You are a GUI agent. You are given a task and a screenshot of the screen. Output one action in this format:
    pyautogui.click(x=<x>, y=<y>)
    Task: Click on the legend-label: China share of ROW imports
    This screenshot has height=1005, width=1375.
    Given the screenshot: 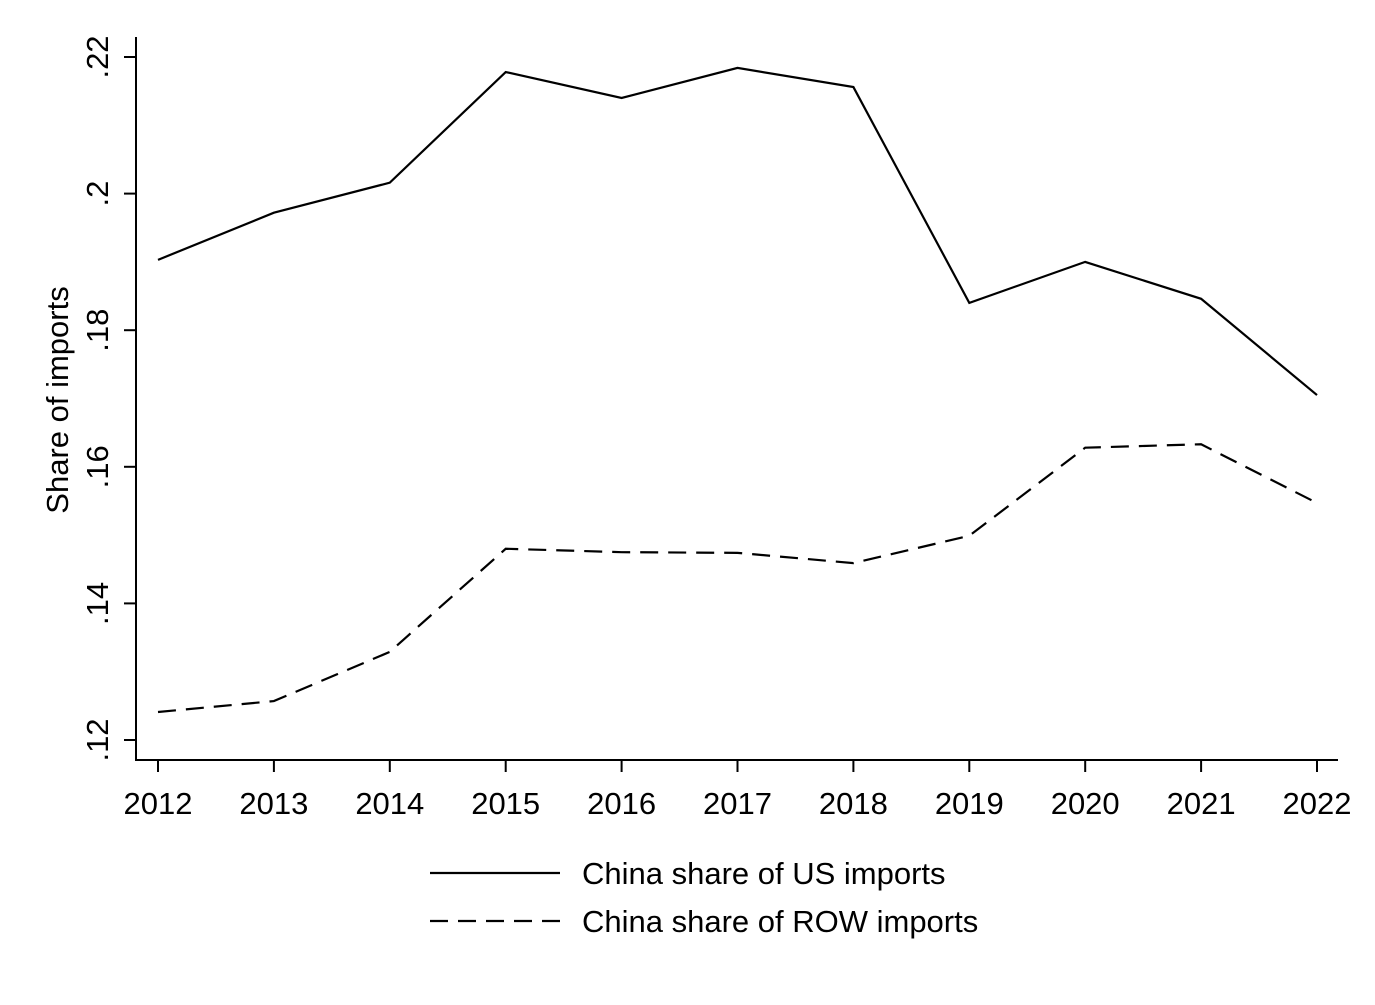 What is the action you would take?
    pyautogui.click(x=780, y=921)
    